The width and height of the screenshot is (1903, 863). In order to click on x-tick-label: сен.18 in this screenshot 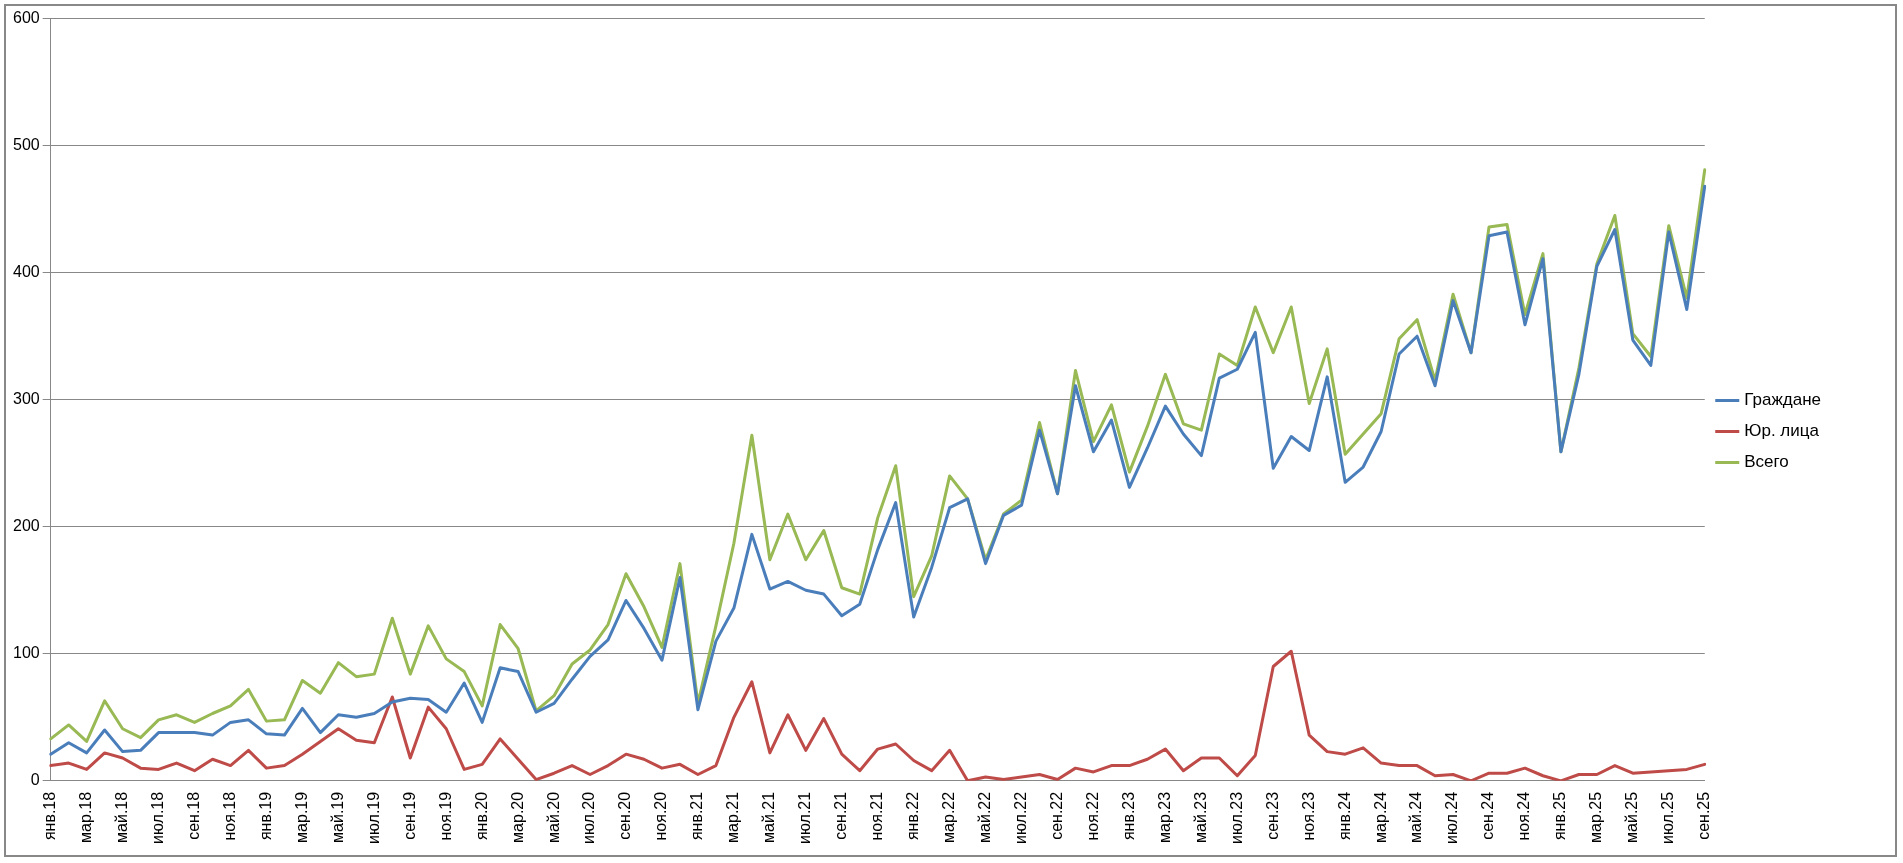, I will do `click(193, 815)`.